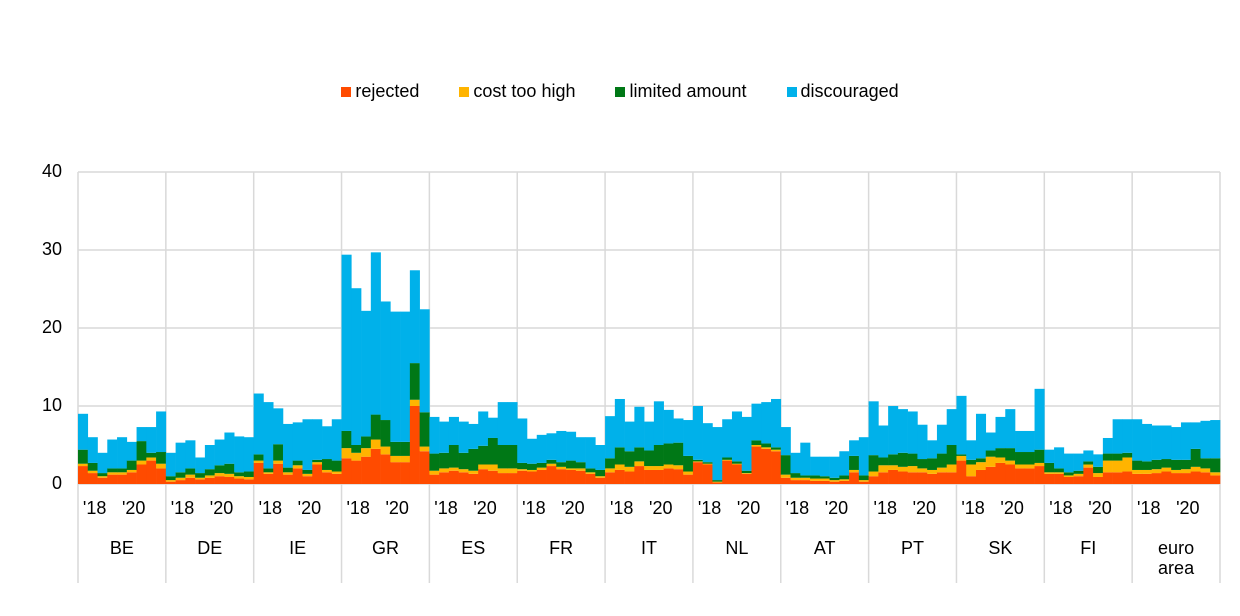 Image resolution: width=1240 pixels, height=616 pixels. I want to click on group-label: IT, so click(649, 548).